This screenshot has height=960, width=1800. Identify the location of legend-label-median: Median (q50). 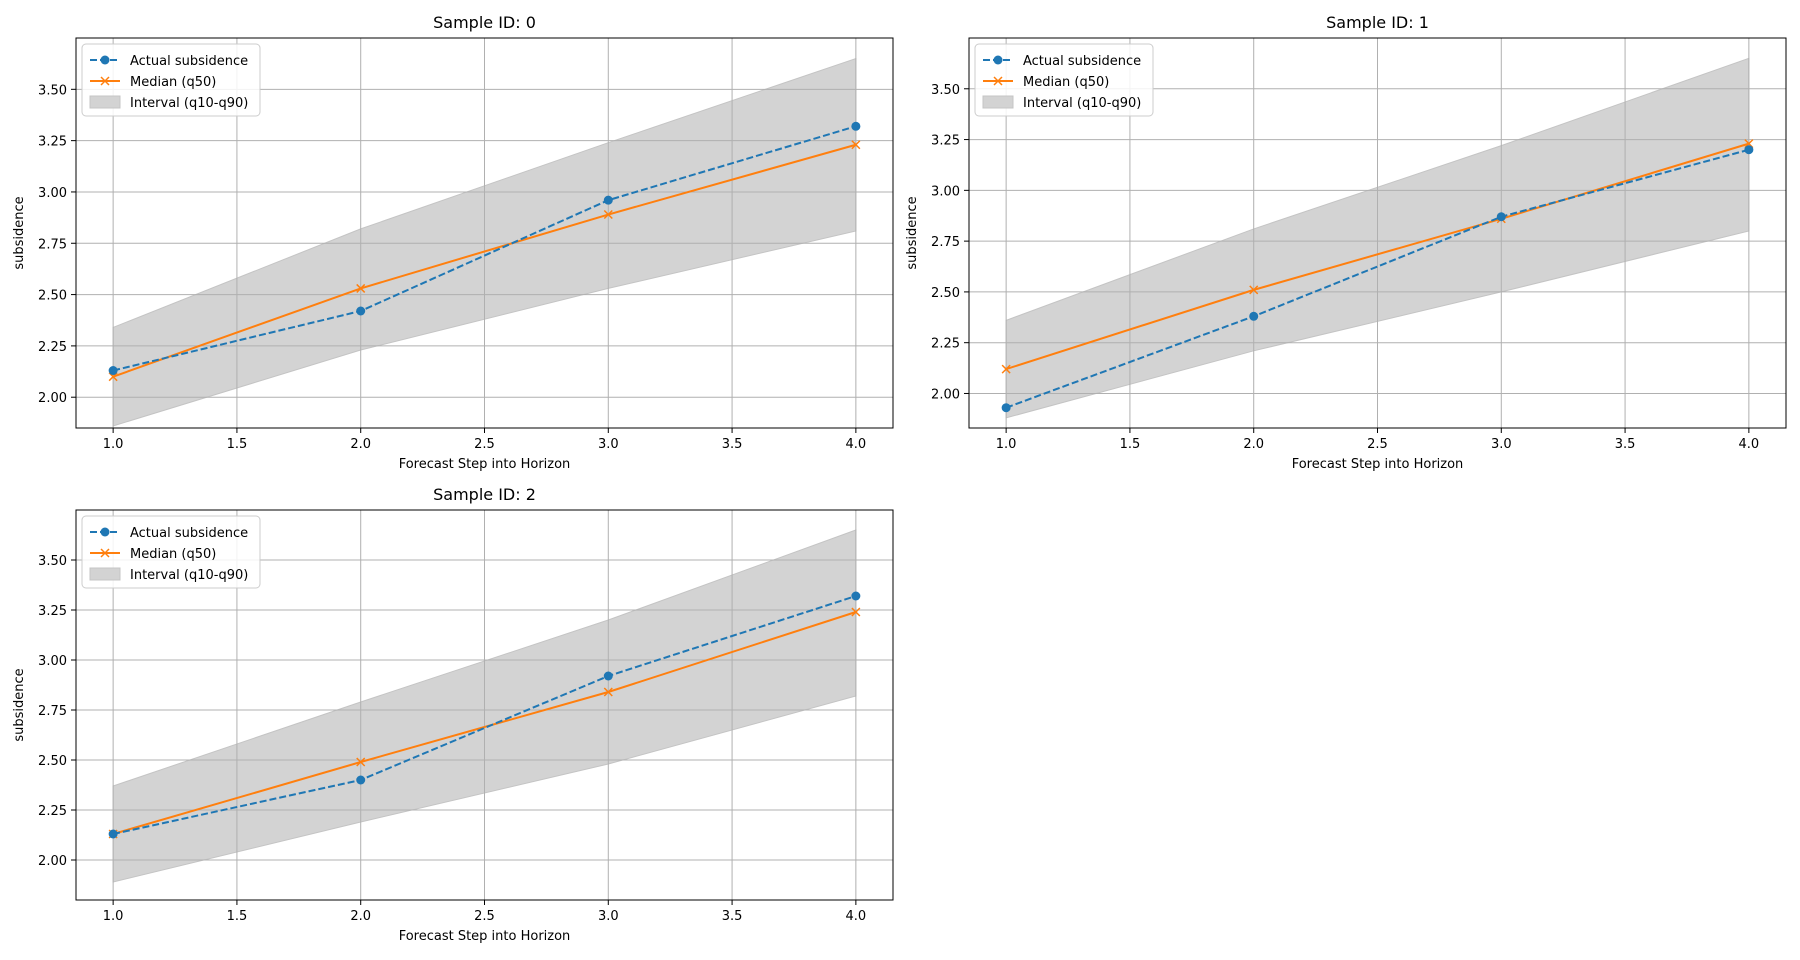
(1066, 82).